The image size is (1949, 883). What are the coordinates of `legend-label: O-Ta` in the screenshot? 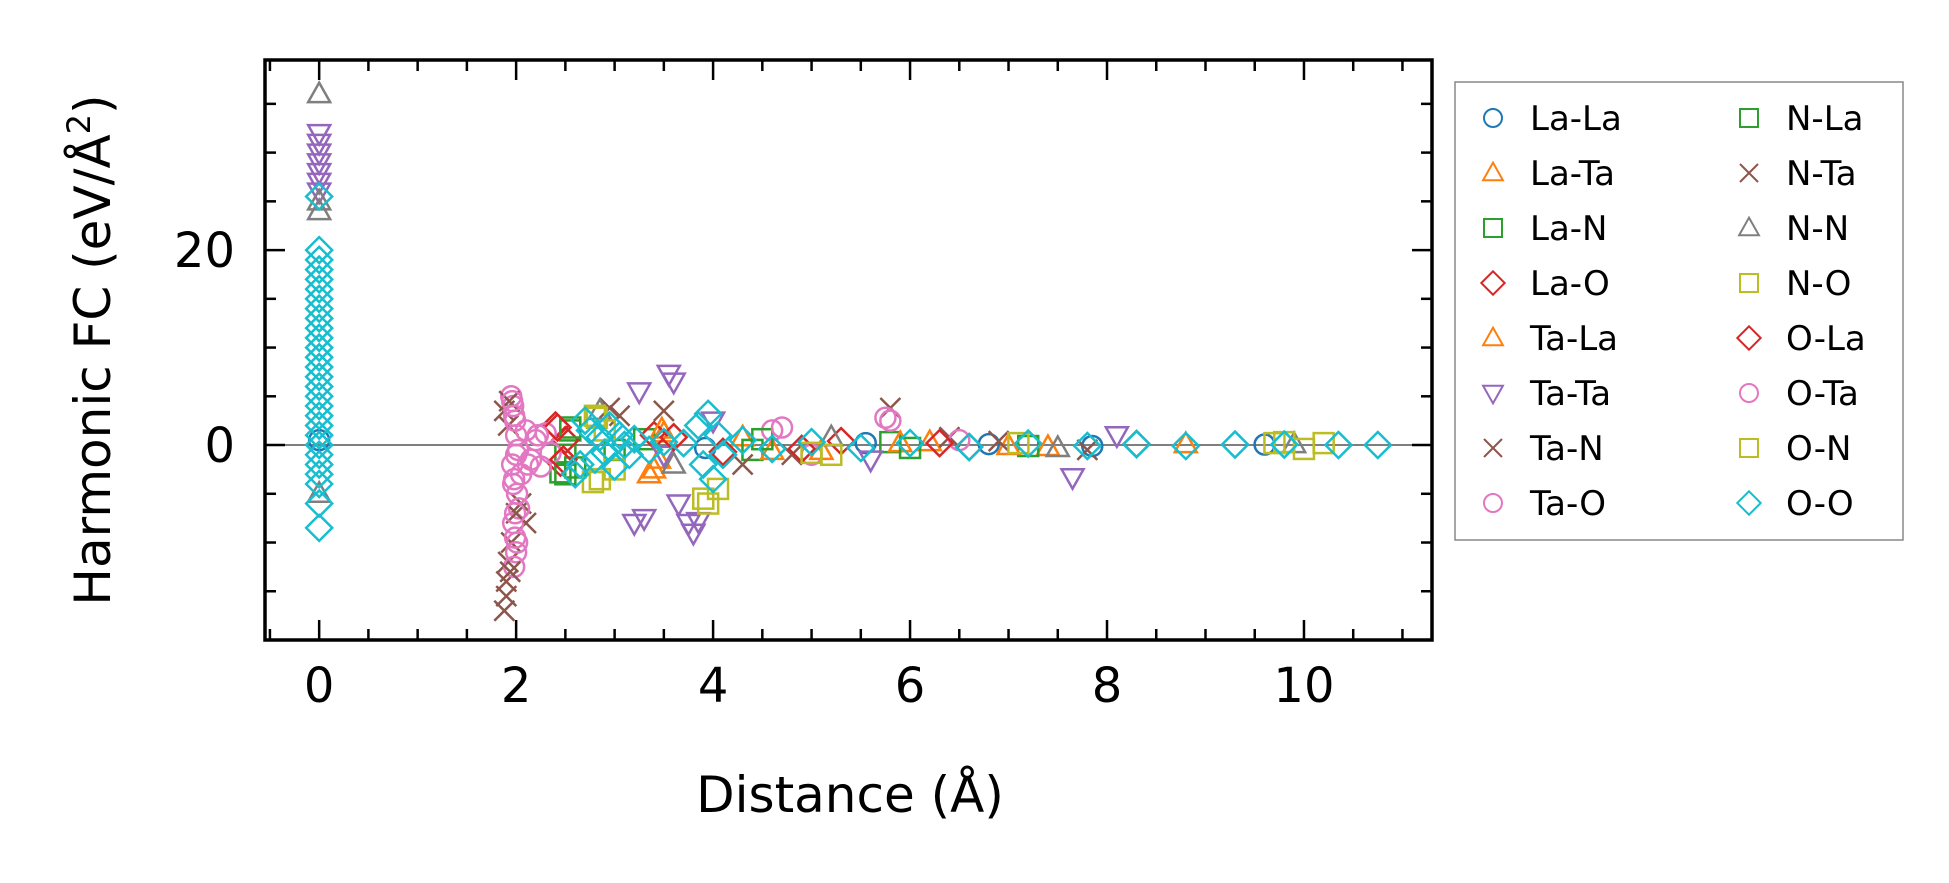 It's located at (1822, 394).